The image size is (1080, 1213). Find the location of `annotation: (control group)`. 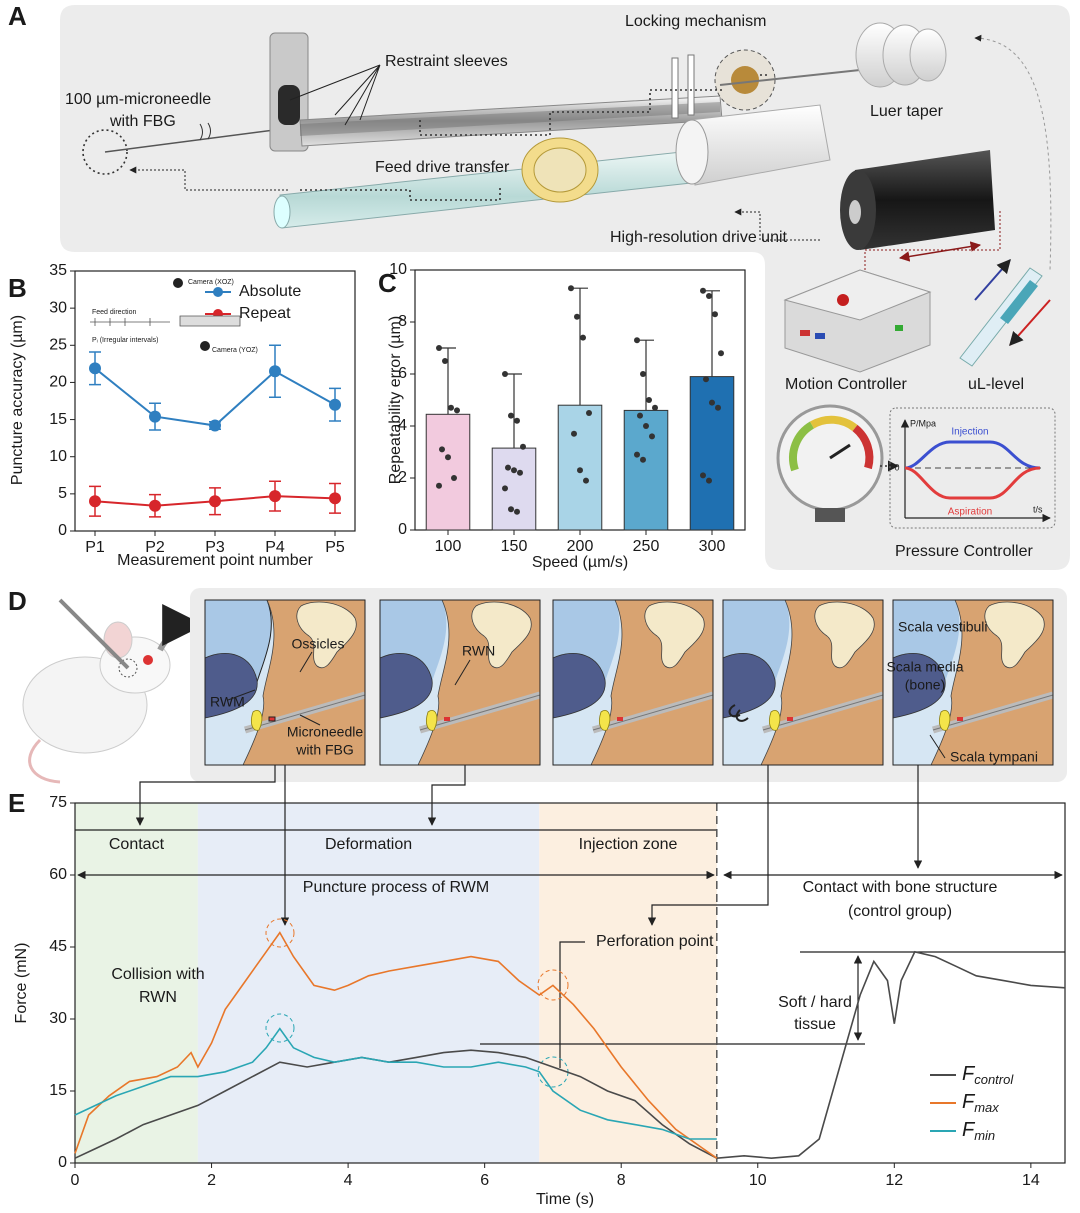

annotation: (control group) is located at coordinates (900, 911).